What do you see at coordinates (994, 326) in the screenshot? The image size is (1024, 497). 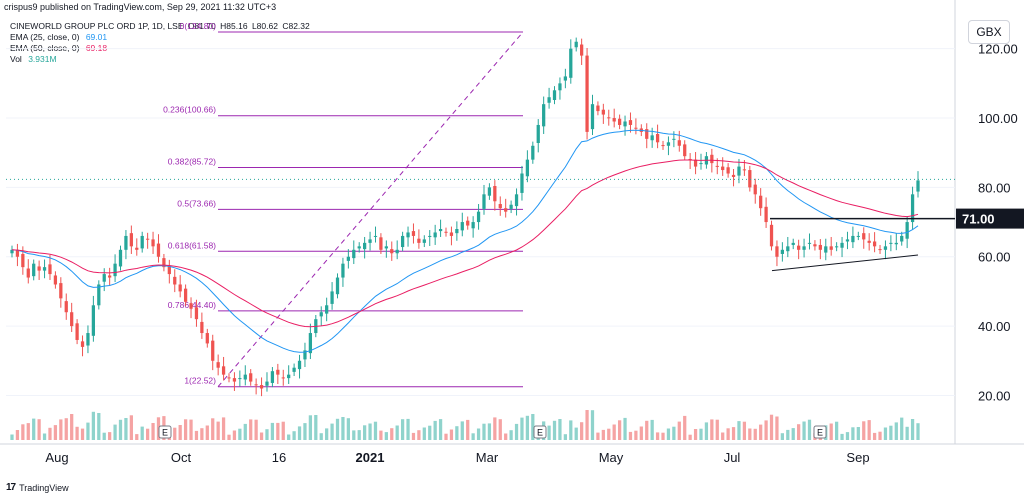 I see `y-tick-label: 40.00` at bounding box center [994, 326].